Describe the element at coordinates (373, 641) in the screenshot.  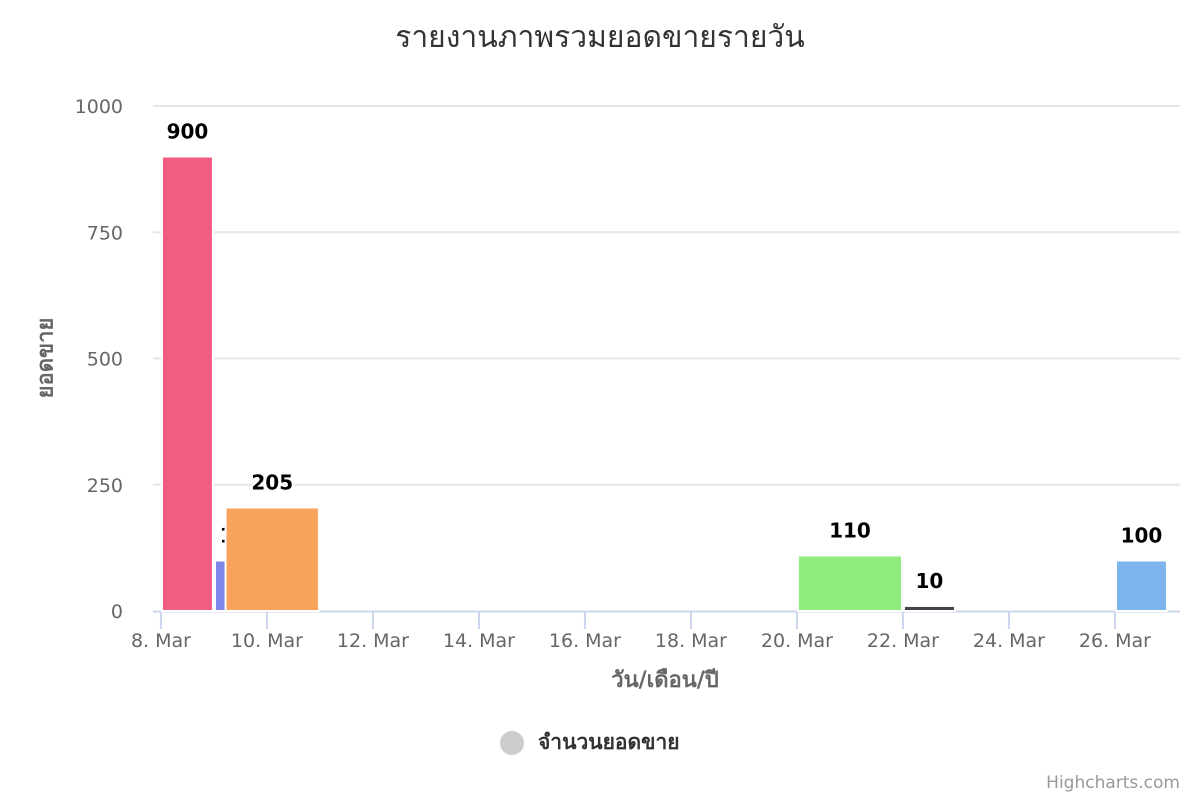
I see `x-tick-label: 12. Mar` at that location.